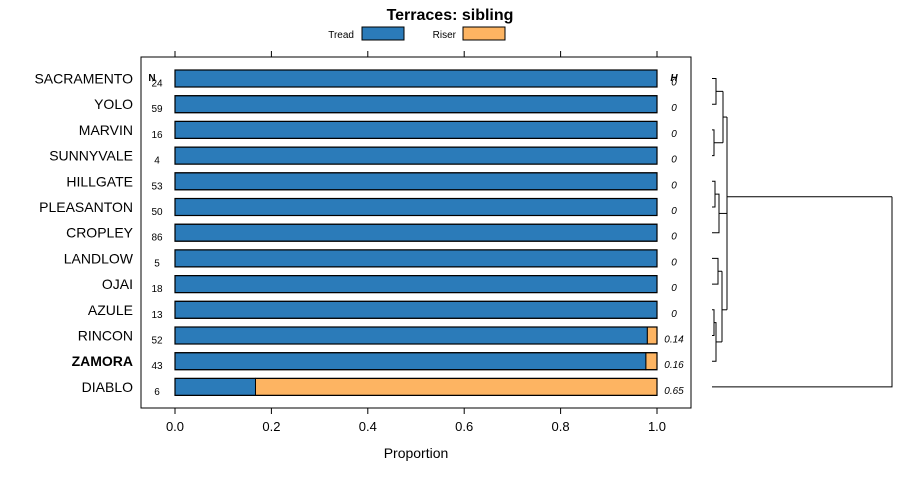  Describe the element at coordinates (410, 361) in the screenshot. I see `bar-tread-zamora` at that location.